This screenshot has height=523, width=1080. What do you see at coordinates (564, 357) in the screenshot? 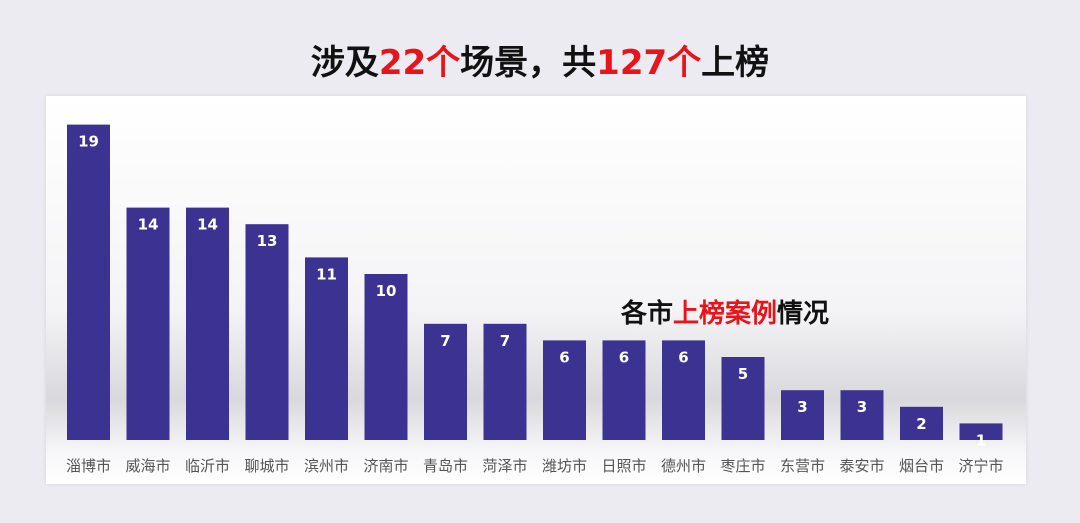
I see `bar-value-label-9: 6` at bounding box center [564, 357].